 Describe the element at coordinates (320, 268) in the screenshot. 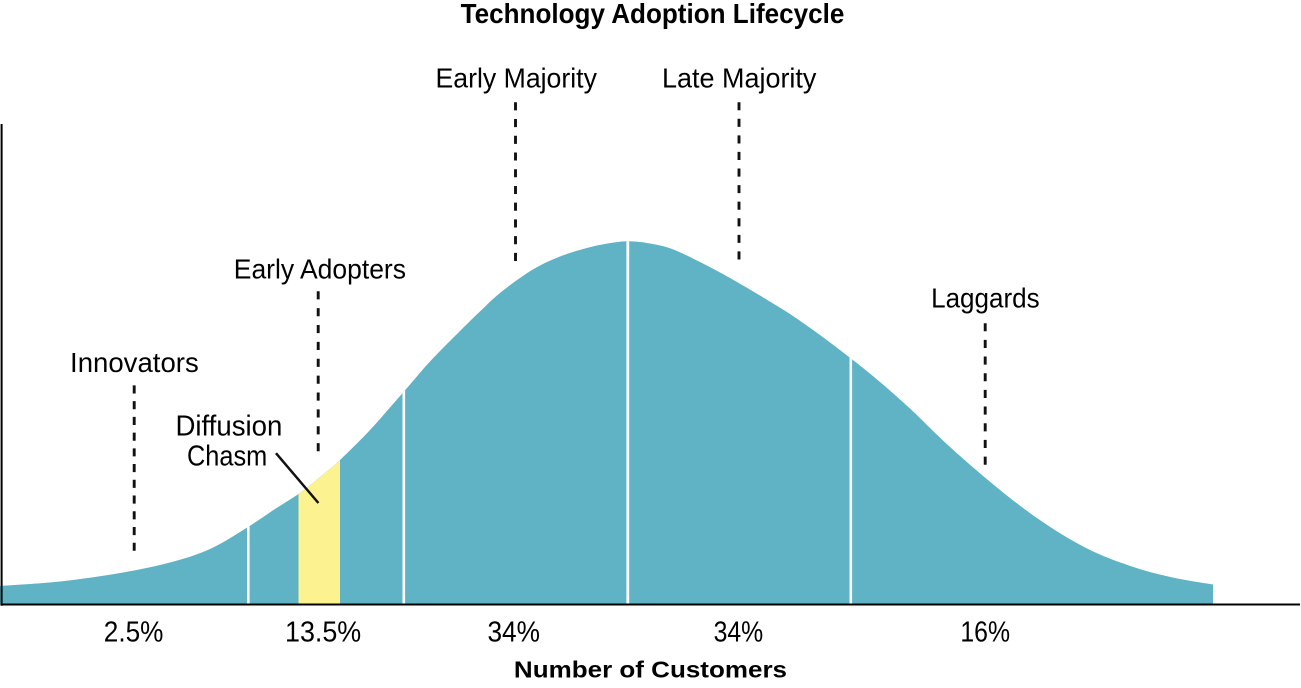

I see `svg-text: Early Adopters` at that location.